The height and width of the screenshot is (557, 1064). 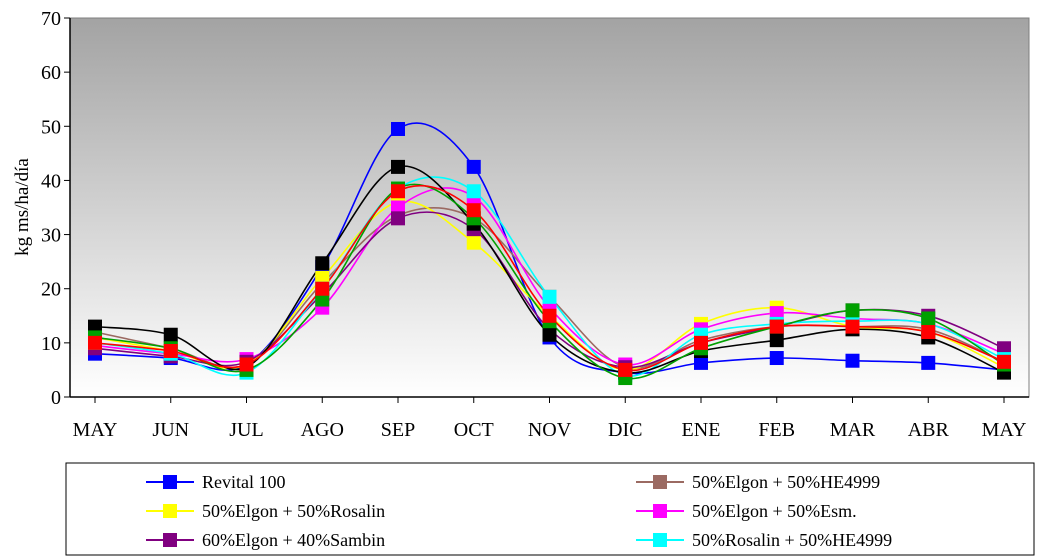 I want to click on y-tick-label: 70, so click(x=51, y=19).